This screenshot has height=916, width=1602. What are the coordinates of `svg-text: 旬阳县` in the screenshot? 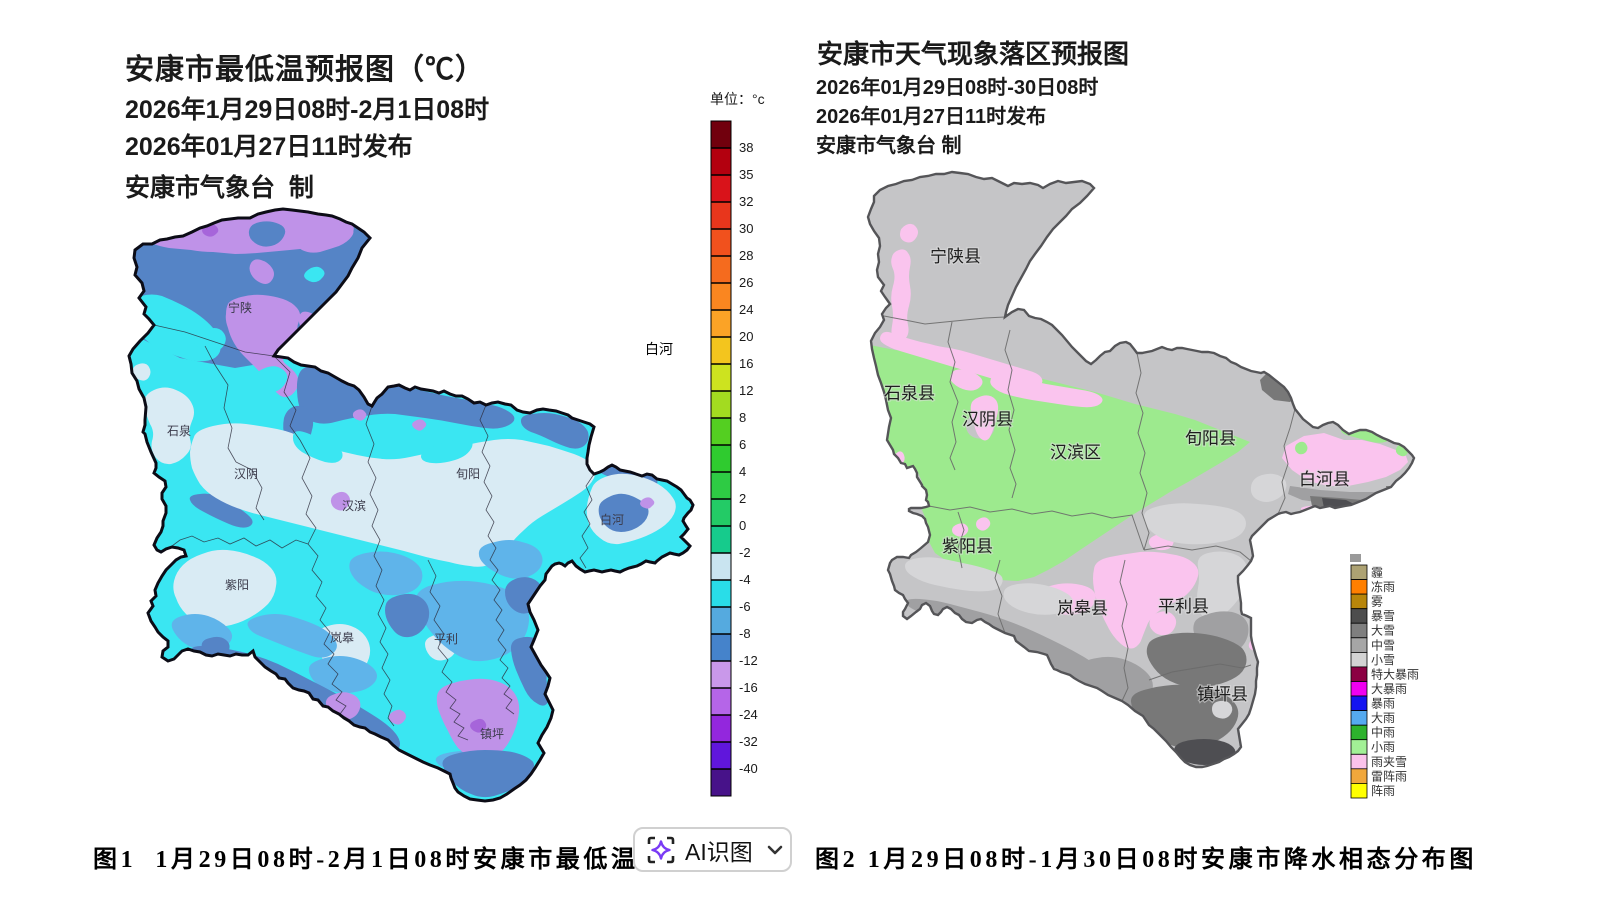 It's located at (1210, 438).